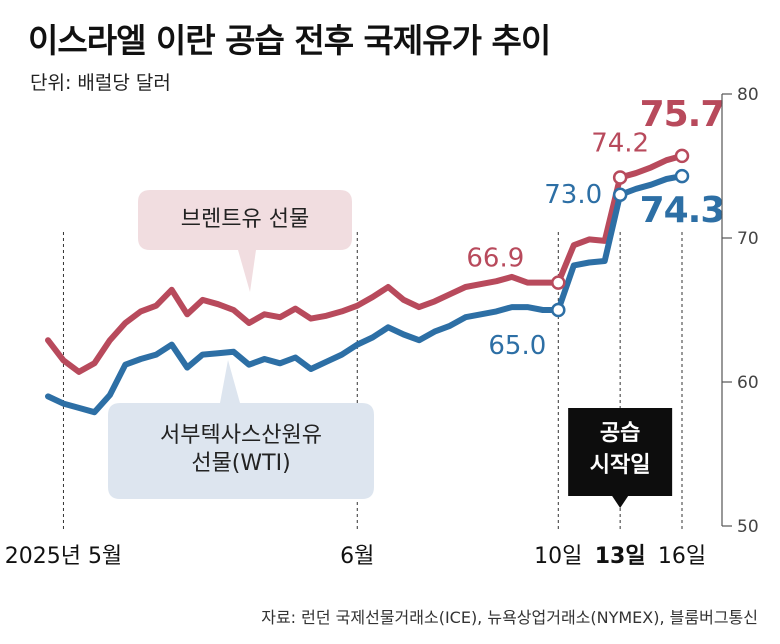 The width and height of the screenshot is (780, 644). I want to click on unit-label: 단위: 배럴당 달러, so click(100, 83).